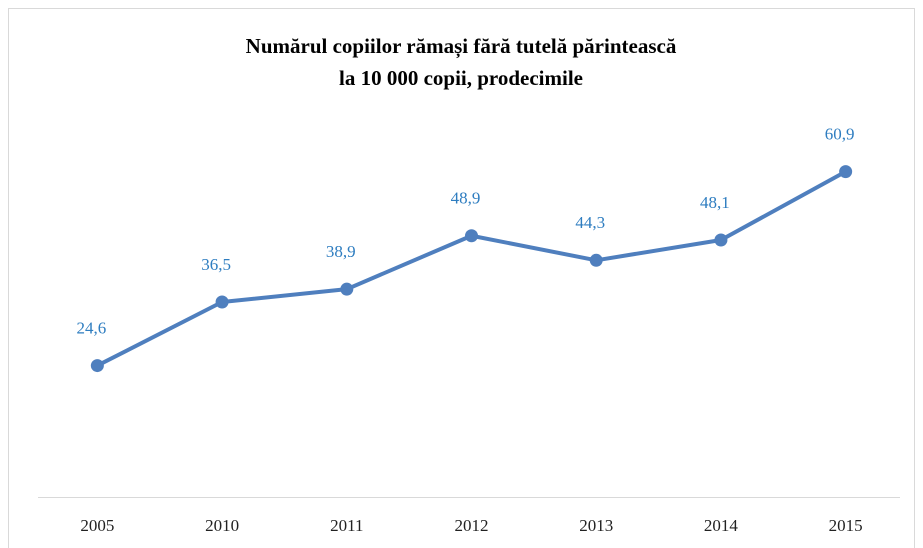 This screenshot has height=548, width=923. What do you see at coordinates (216, 264) in the screenshot?
I see `data-label: 36,5` at bounding box center [216, 264].